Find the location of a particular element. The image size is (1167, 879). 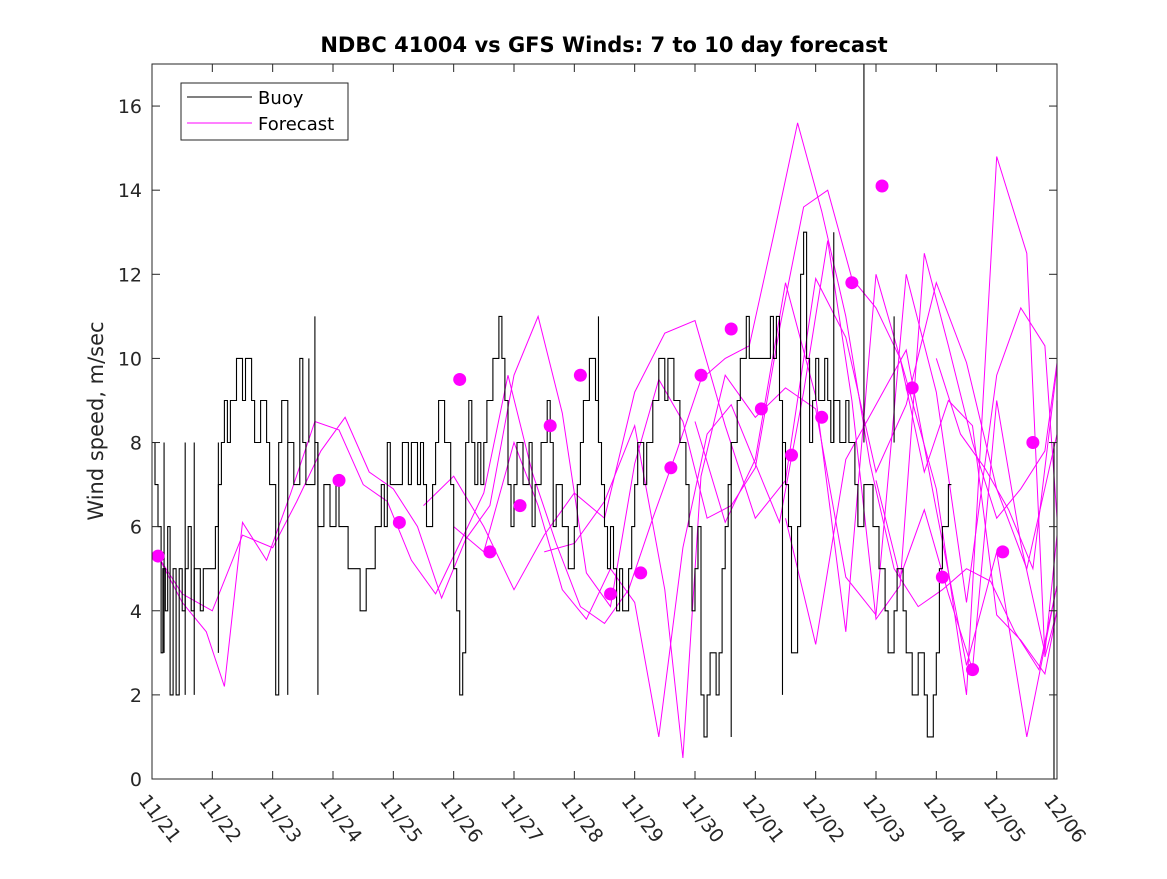

y-tick-label: 2 is located at coordinates (136, 696).